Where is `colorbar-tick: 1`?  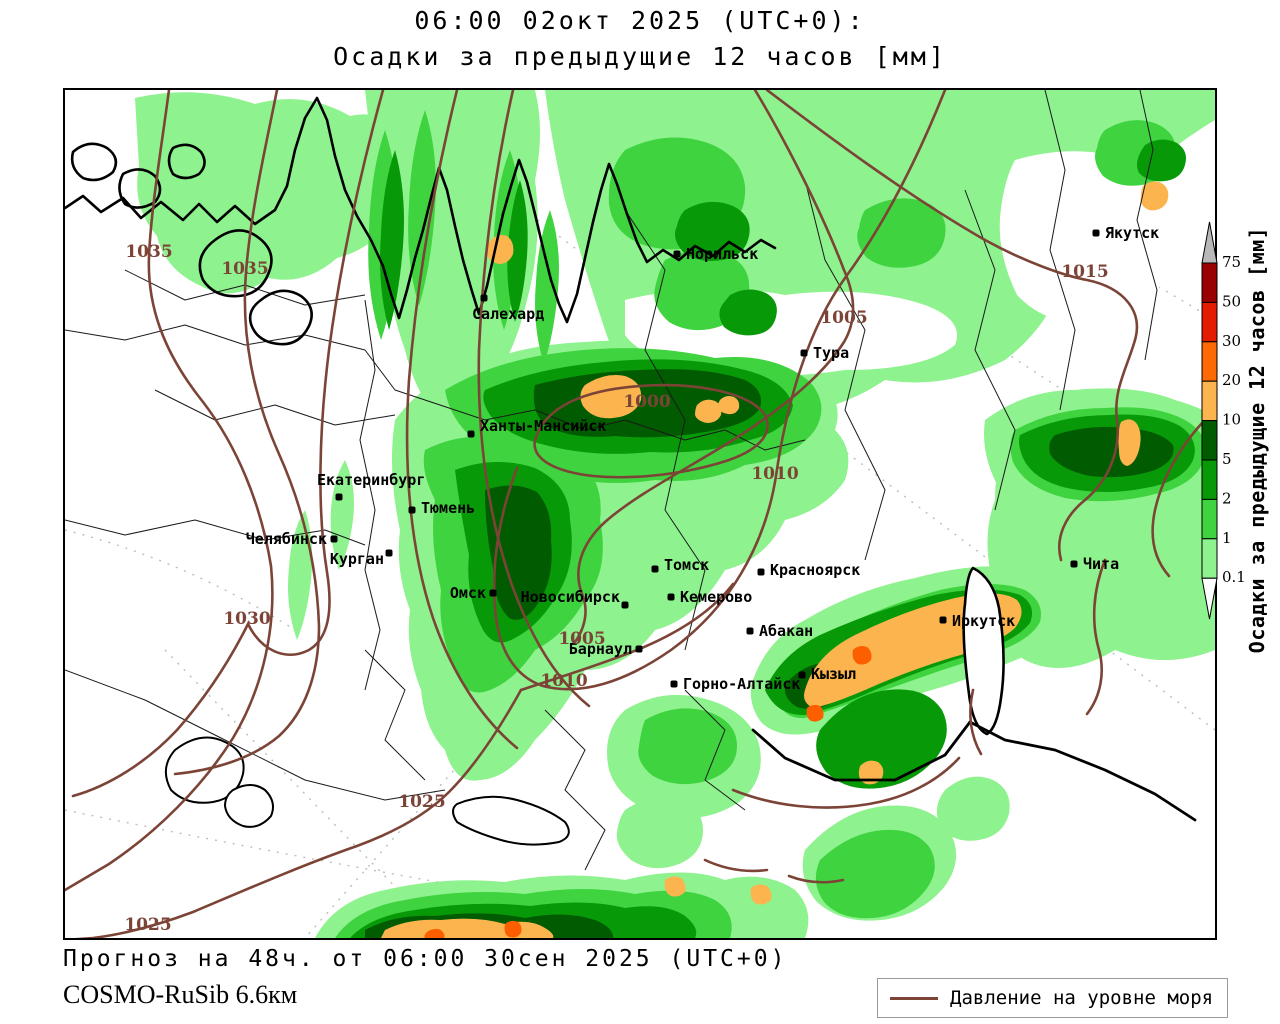
colorbar-tick: 1 is located at coordinates (1227, 538).